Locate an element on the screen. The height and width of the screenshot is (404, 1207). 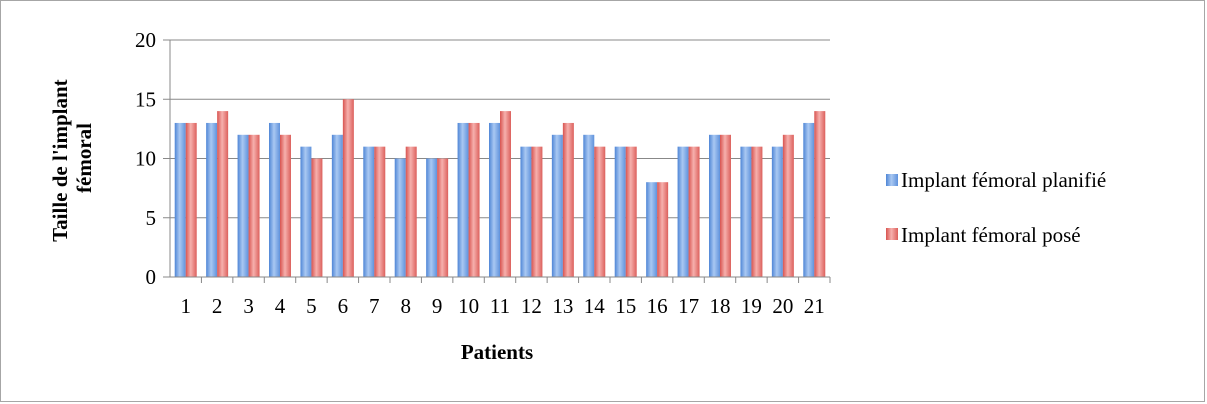
y-tick-label: 0 is located at coordinates (151, 277).